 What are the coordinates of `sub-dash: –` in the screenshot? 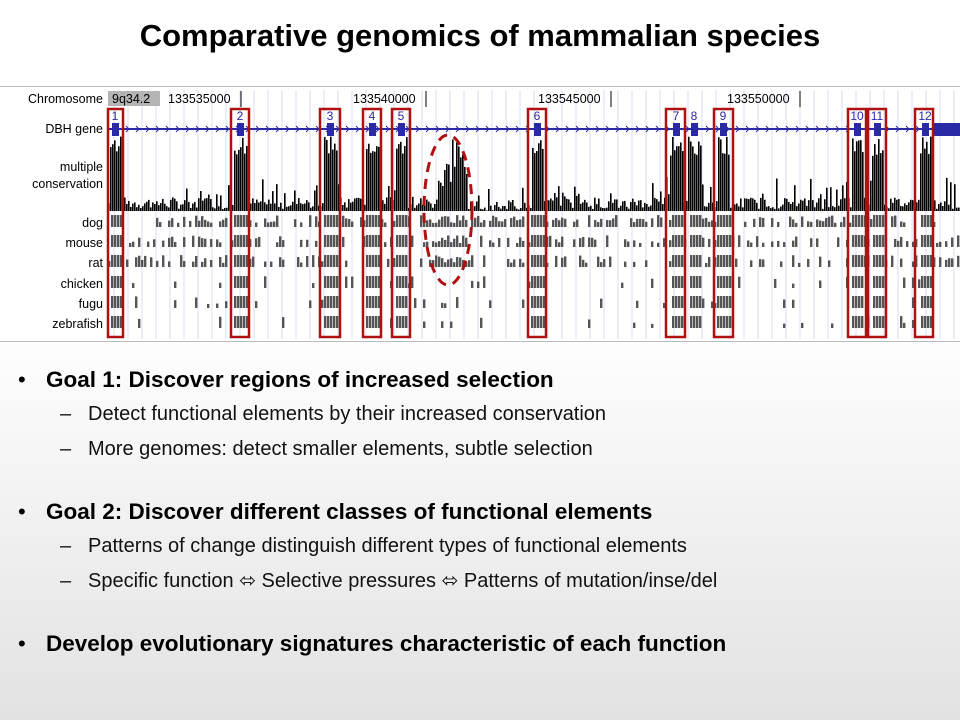 It's located at (66, 449).